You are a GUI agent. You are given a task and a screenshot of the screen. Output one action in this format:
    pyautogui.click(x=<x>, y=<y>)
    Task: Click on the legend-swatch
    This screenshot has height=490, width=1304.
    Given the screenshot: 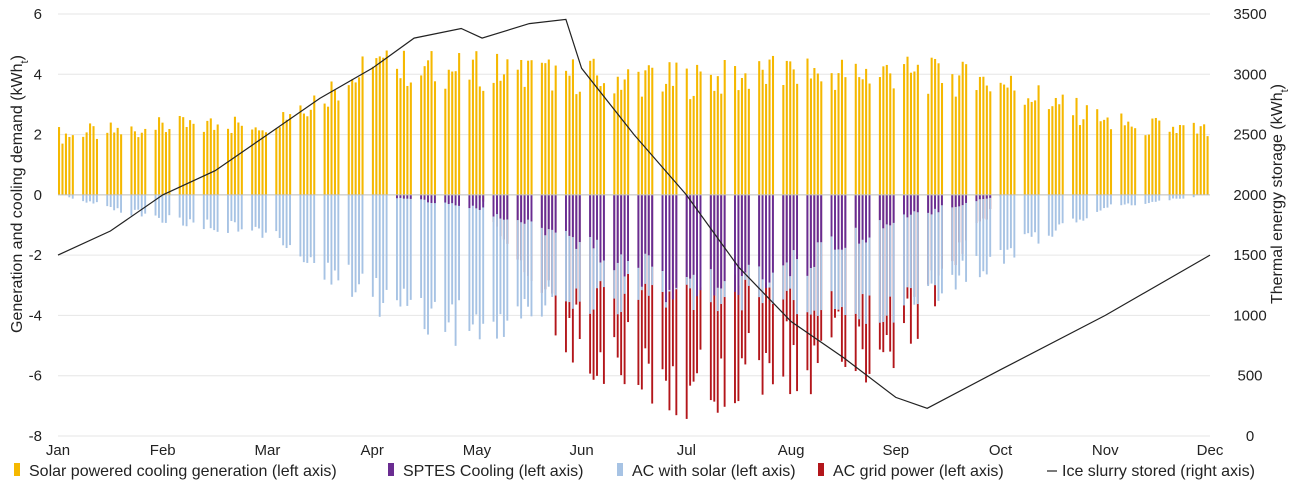 What is the action you would take?
    pyautogui.click(x=17, y=469)
    